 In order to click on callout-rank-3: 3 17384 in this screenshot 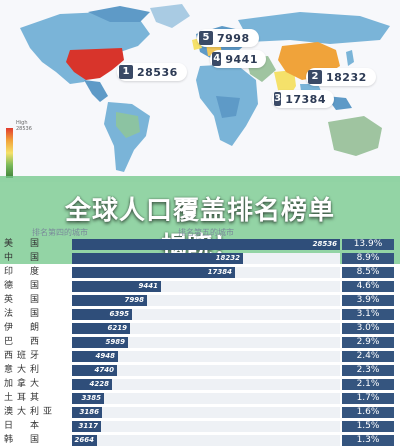, I will do `click(303, 99)`.